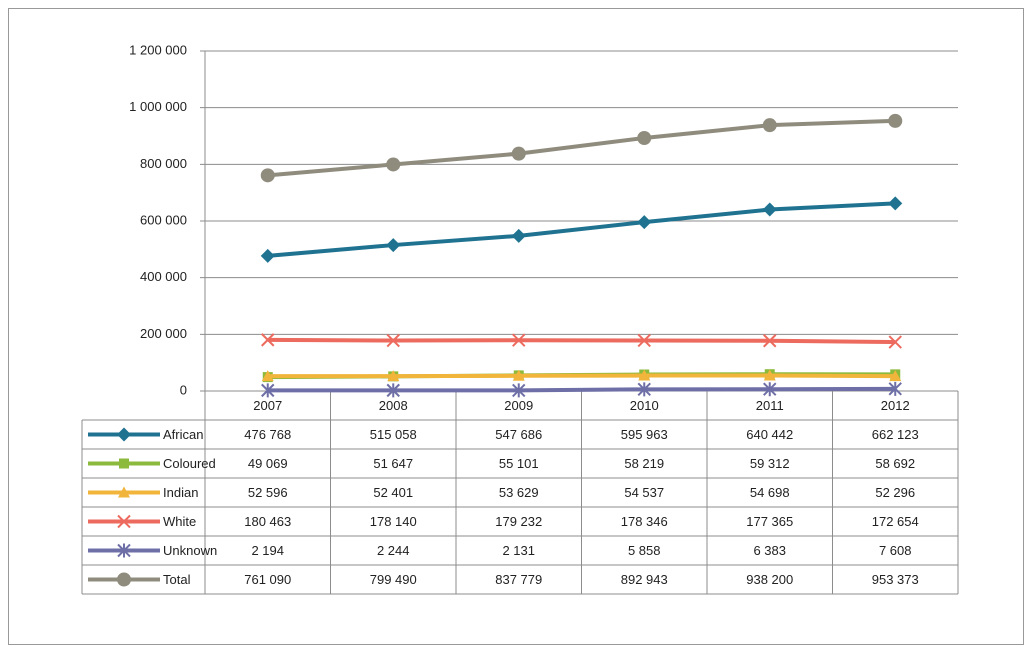  I want to click on table-cell: 953 373, so click(895, 579).